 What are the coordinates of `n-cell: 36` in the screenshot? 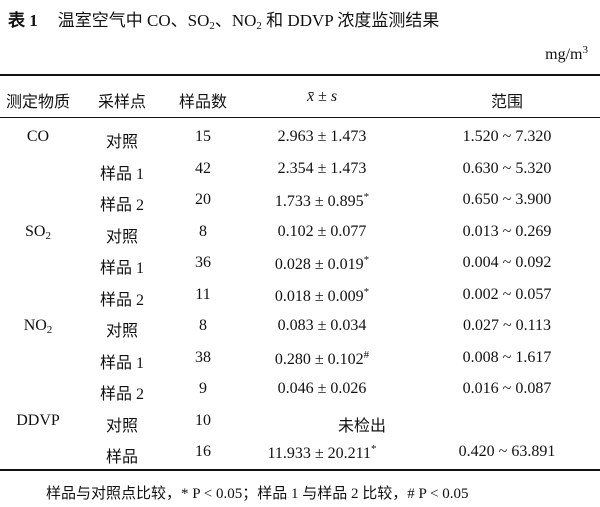 It's located at (203, 262).